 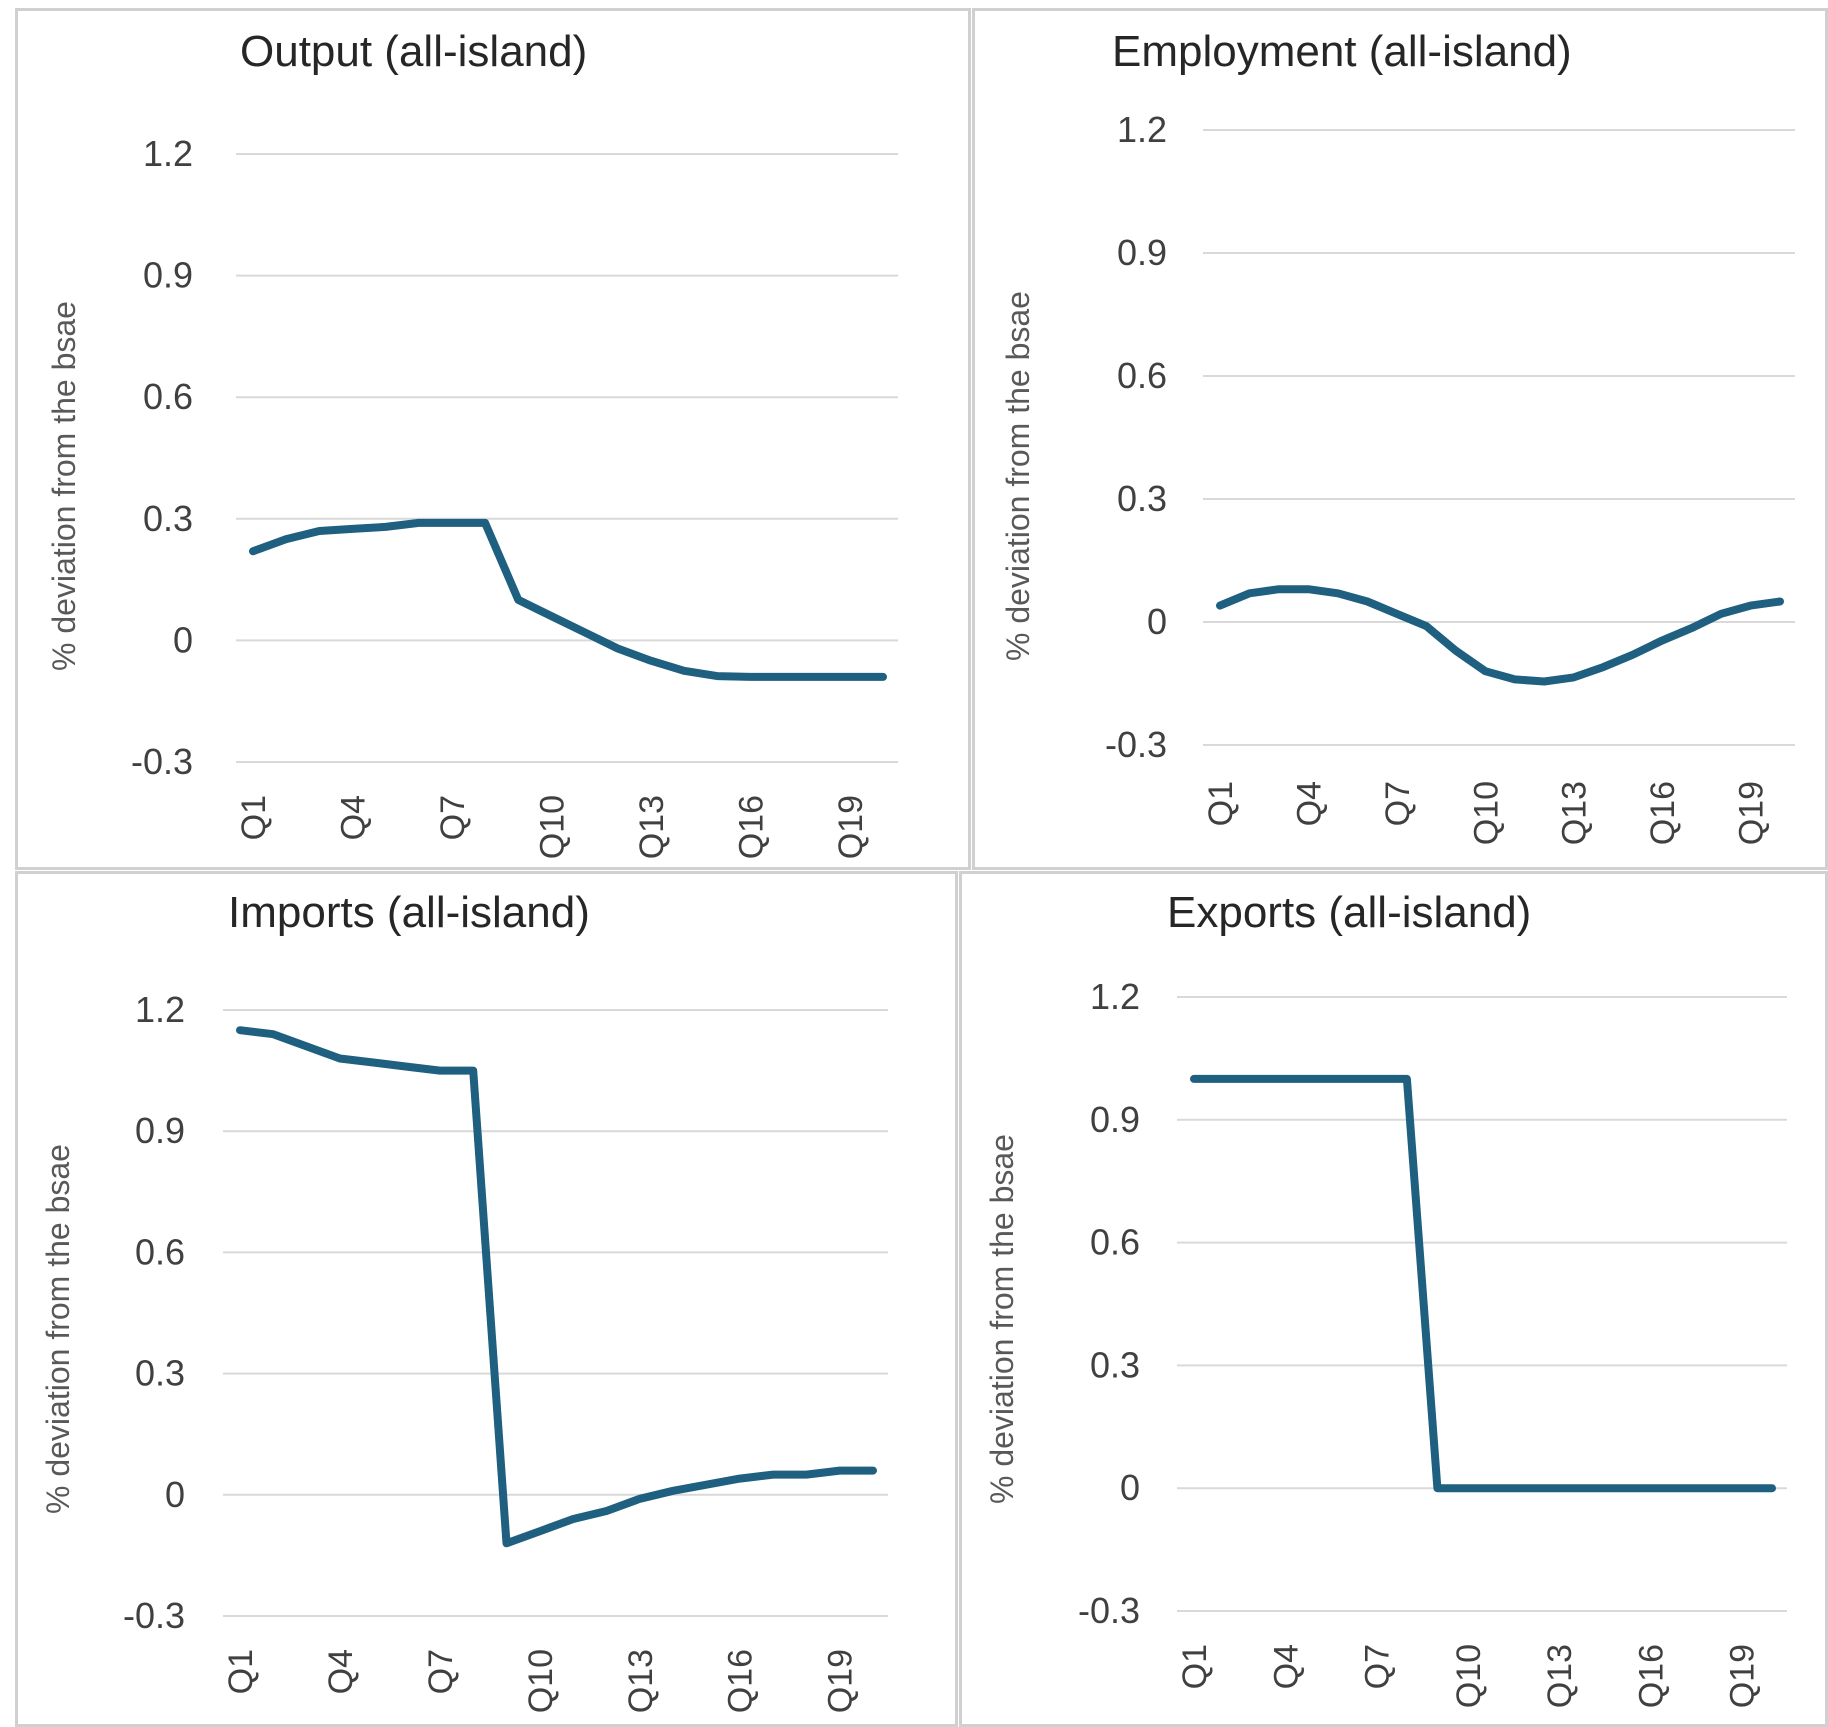 What do you see at coordinates (1349, 912) in the screenshot?
I see `chart-title: Exports (all-island)` at bounding box center [1349, 912].